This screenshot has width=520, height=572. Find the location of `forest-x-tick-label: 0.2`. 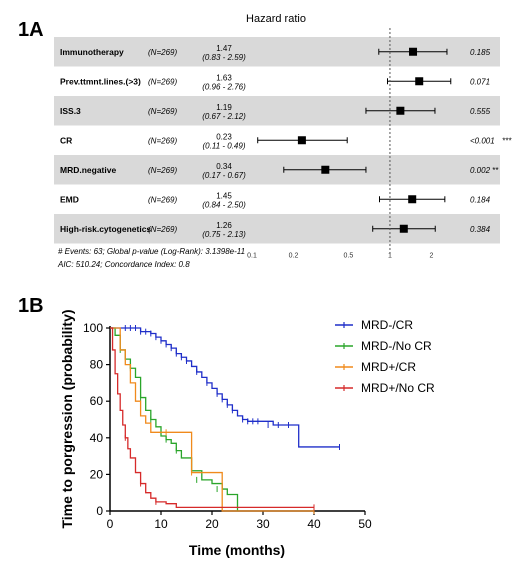

forest-x-tick-label: 0.2 is located at coordinates (294, 256).